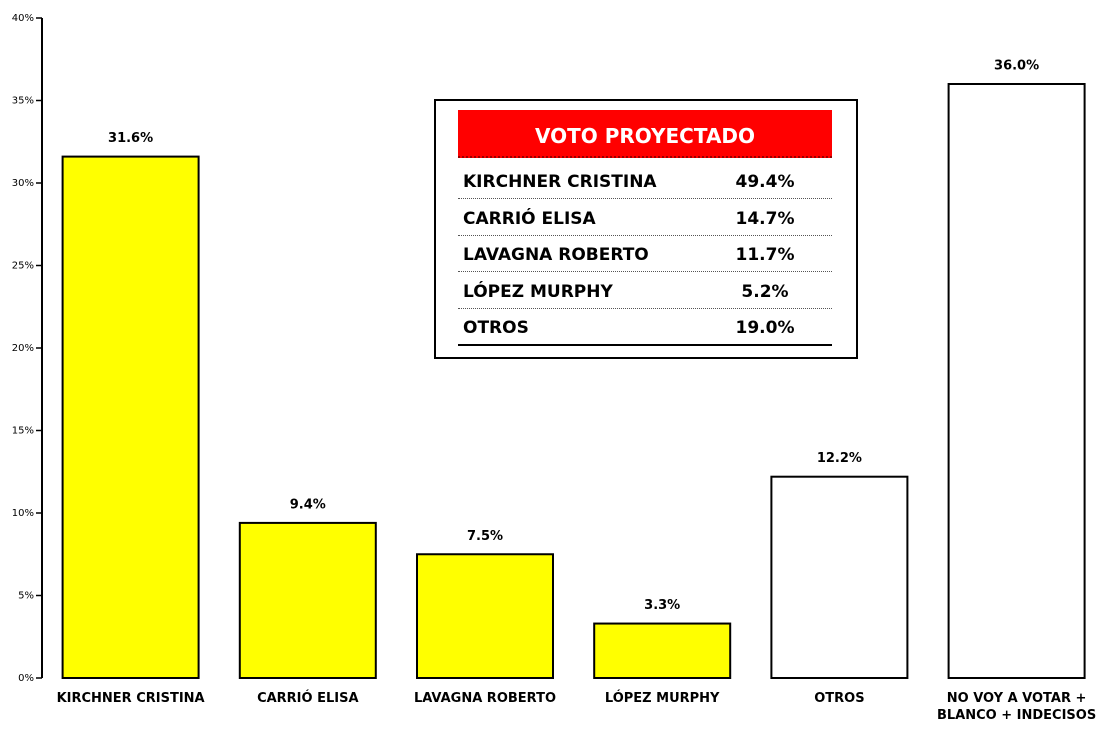 This screenshot has width=1099, height=747. What do you see at coordinates (839, 458) in the screenshot?
I see `data-label: 12.2%` at bounding box center [839, 458].